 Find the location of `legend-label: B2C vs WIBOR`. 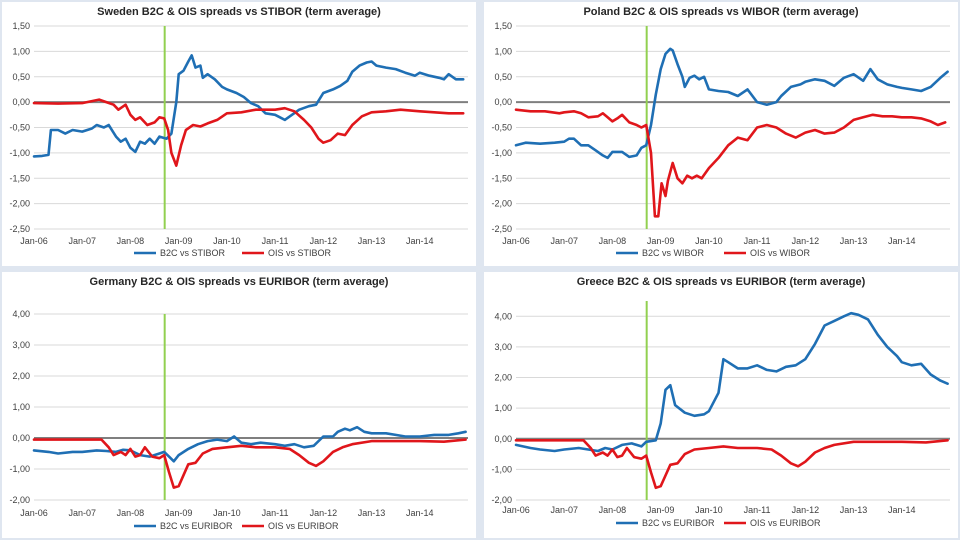

legend-label: B2C vs WIBOR is located at coordinates (673, 253).